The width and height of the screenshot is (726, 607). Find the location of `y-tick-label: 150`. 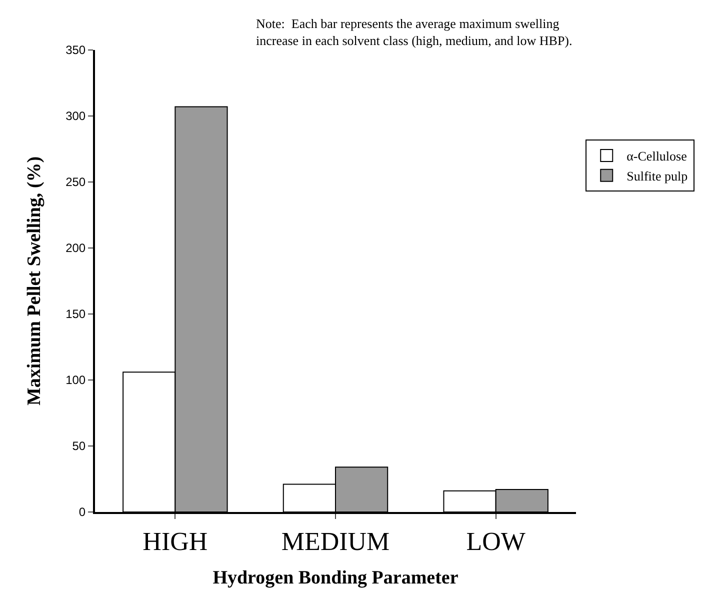

y-tick-label: 150 is located at coordinates (76, 314).